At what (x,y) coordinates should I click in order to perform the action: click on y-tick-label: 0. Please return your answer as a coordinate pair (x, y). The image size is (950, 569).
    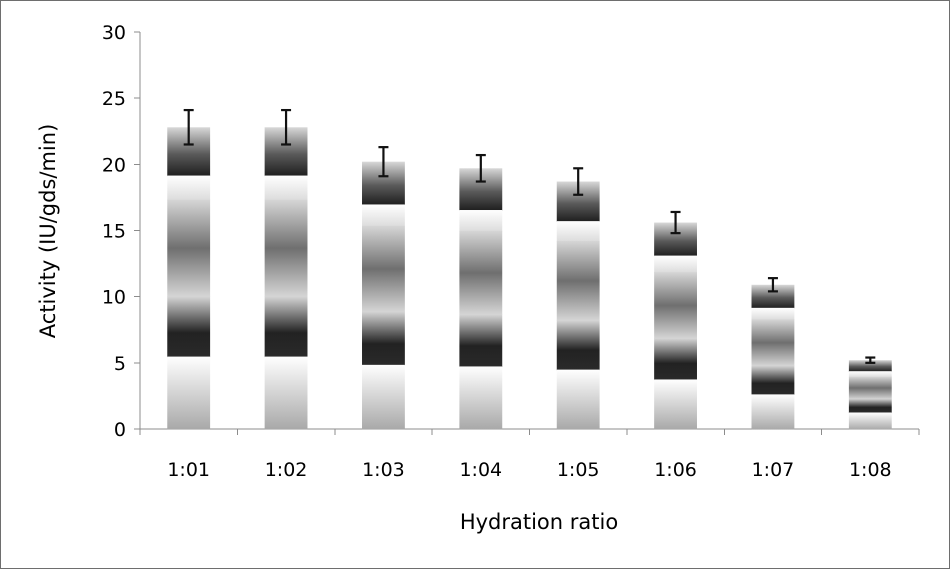
    Looking at the image, I should click on (120, 430).